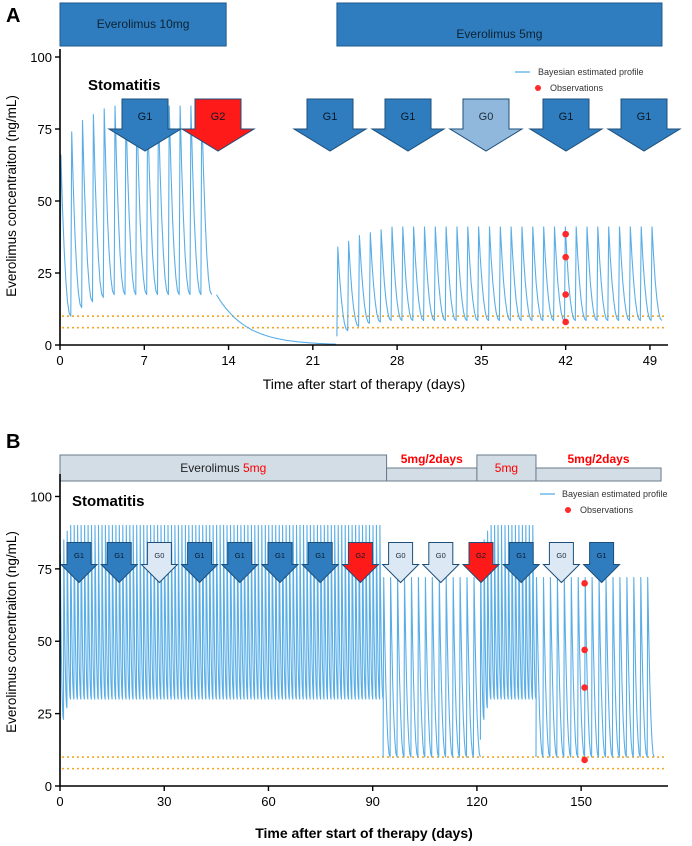 Image resolution: width=692 pixels, height=846 pixels. Describe the element at coordinates (41, 496) in the screenshot. I see `y-tick-label: 100` at that location.